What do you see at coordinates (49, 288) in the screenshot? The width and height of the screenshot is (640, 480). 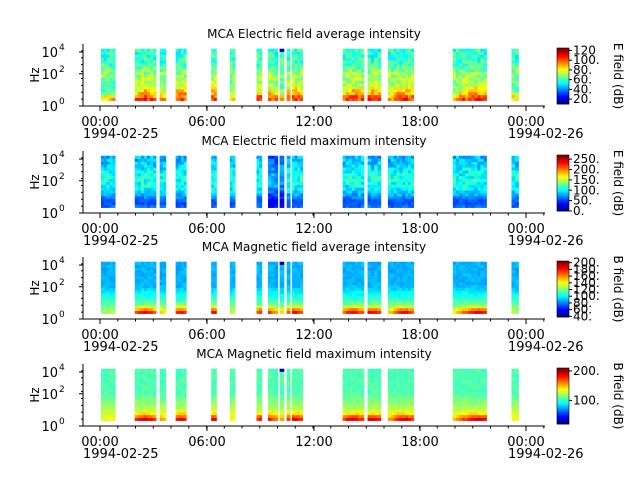 I see `y-tick-label: 10` at bounding box center [49, 288].